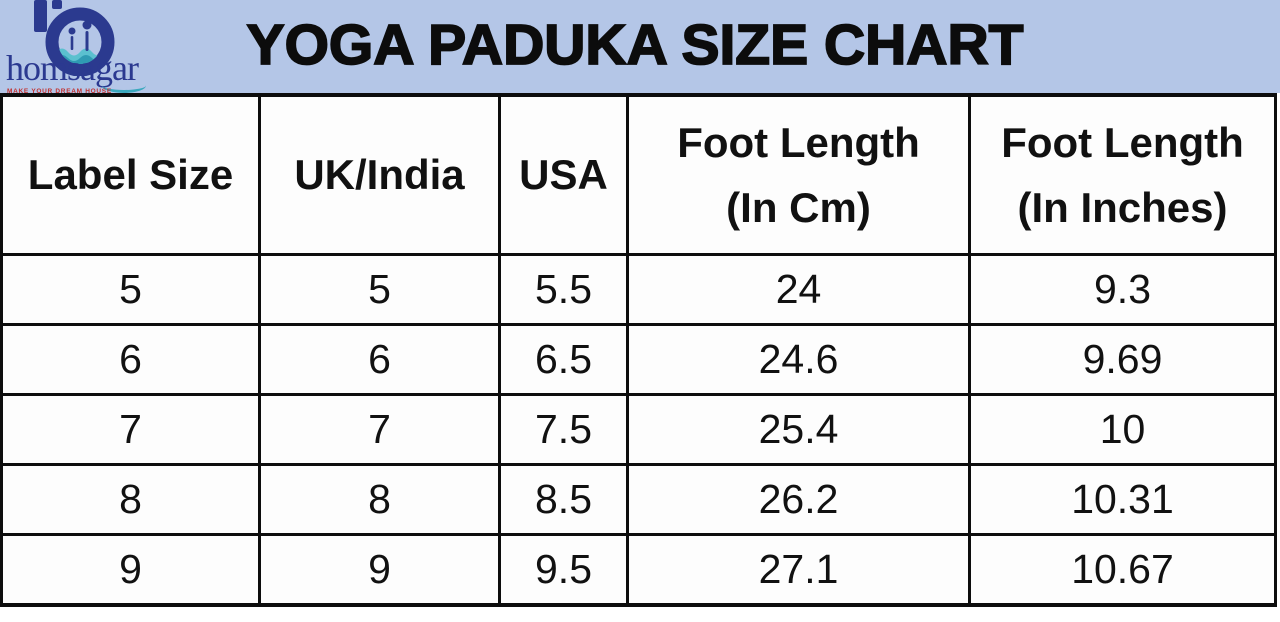 Image resolution: width=1280 pixels, height=622 pixels. What do you see at coordinates (798, 570) in the screenshot?
I see `table-cell: 27.1` at bounding box center [798, 570].